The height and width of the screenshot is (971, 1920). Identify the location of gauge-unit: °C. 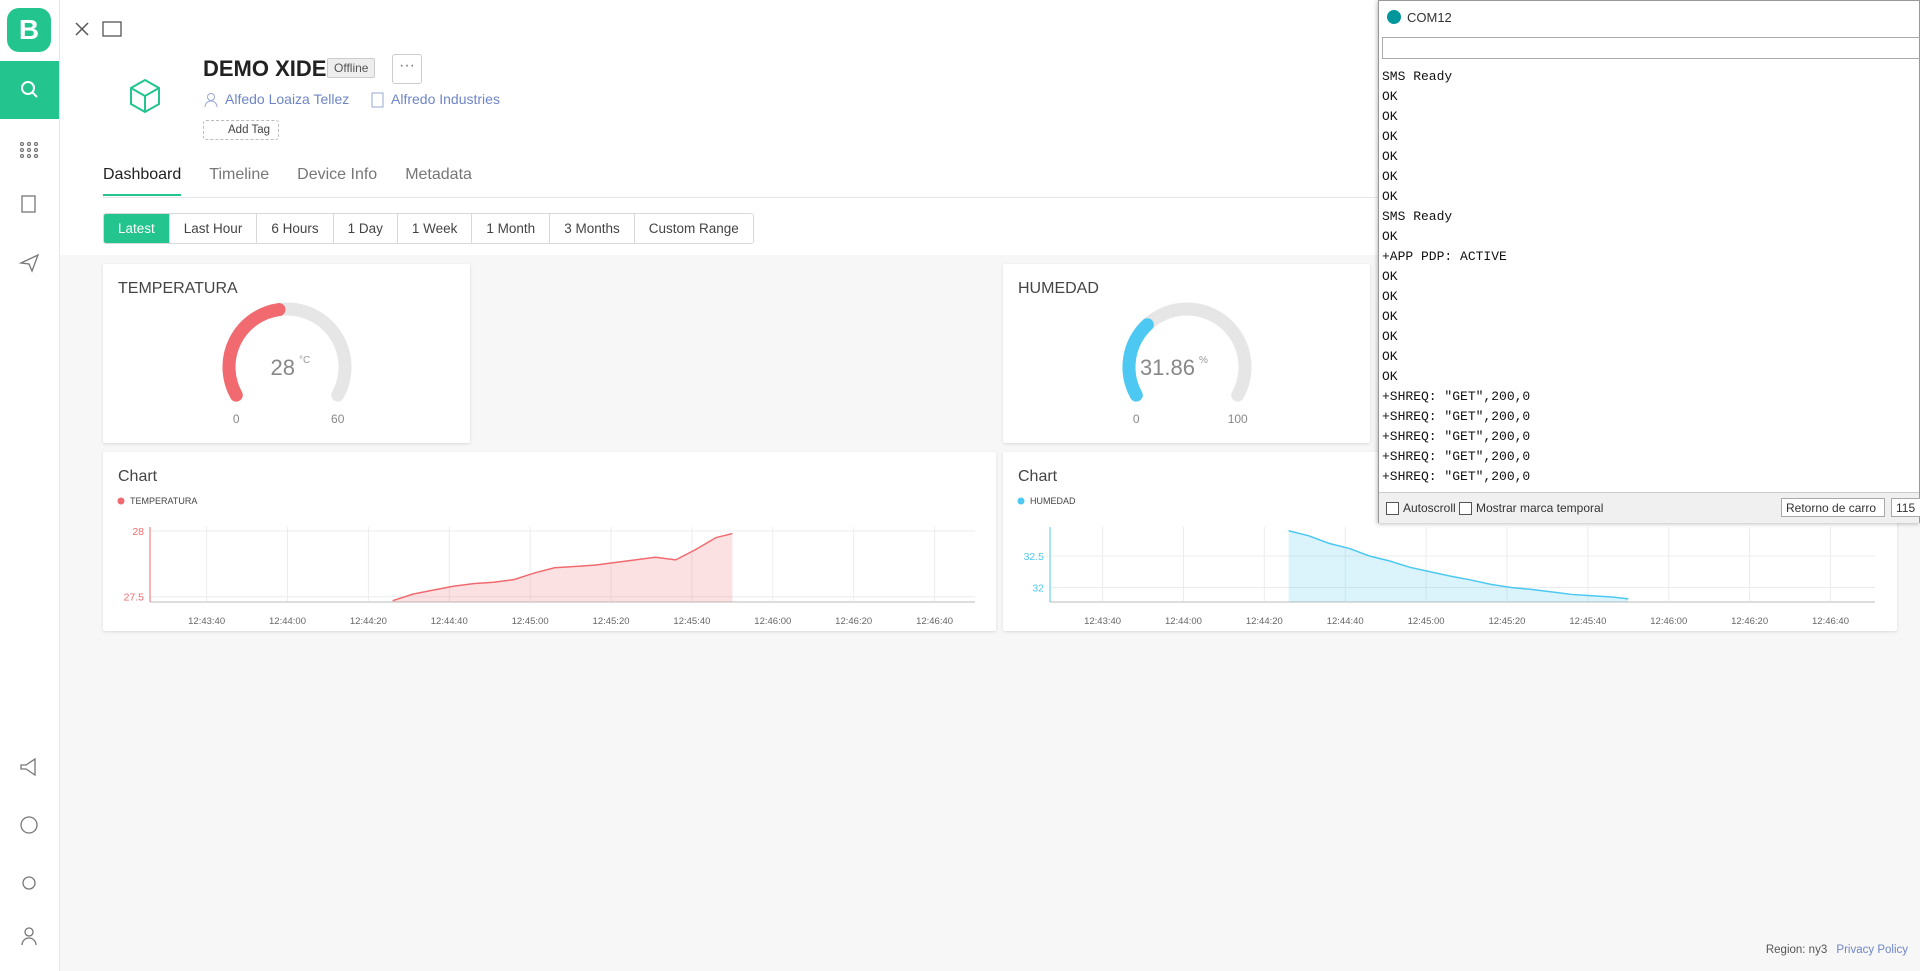
(304, 360).